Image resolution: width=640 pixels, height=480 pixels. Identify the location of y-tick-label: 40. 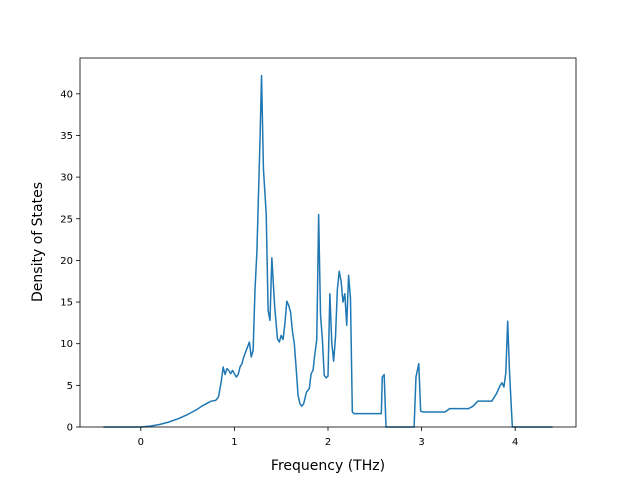
(66, 94).